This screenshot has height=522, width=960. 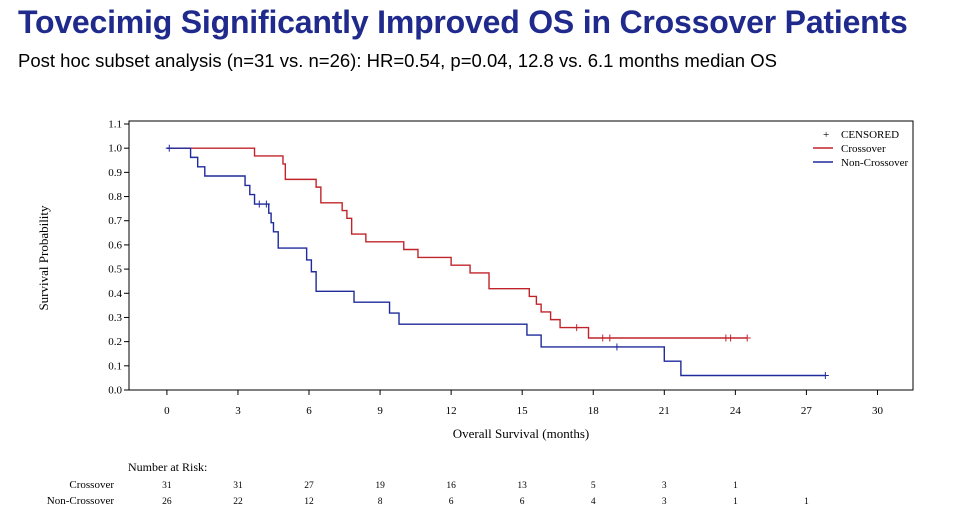 What do you see at coordinates (736, 411) in the screenshot?
I see `x-tick-label: 24` at bounding box center [736, 411].